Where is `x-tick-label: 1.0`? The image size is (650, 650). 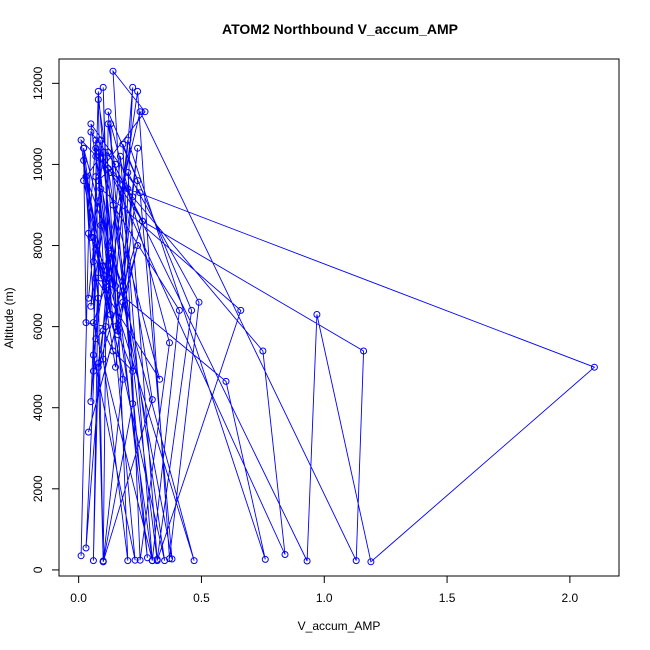 x-tick-label: 1.0 is located at coordinates (324, 598).